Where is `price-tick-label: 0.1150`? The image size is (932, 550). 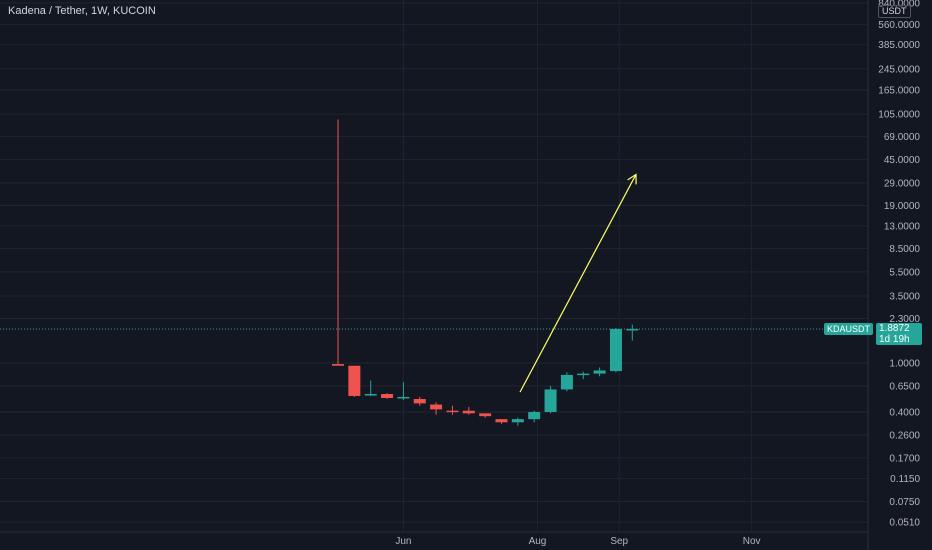
price-tick-label: 0.1150 is located at coordinates (905, 479).